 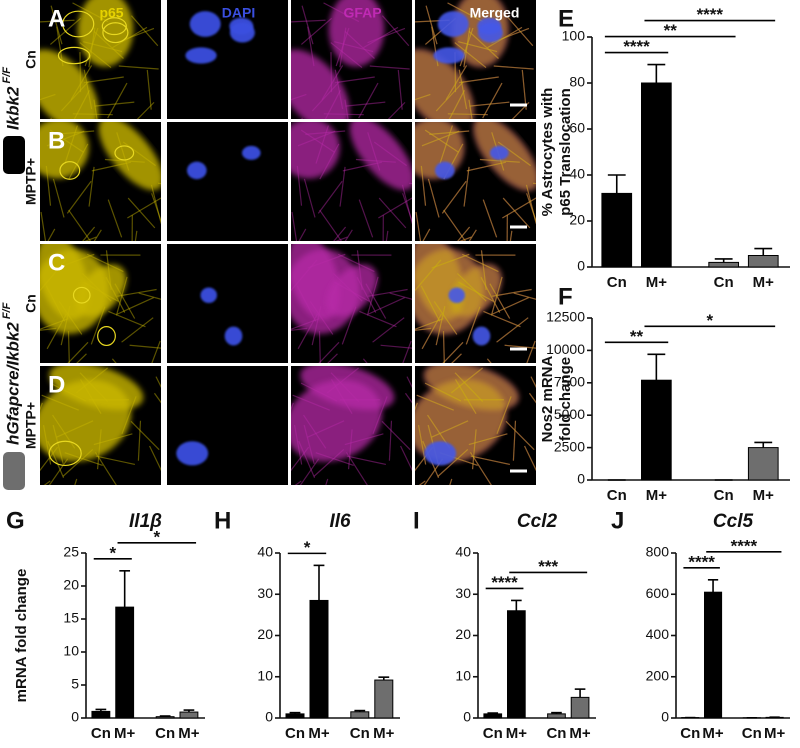 I want to click on x-tick-label: M+, so click(x=188, y=733).